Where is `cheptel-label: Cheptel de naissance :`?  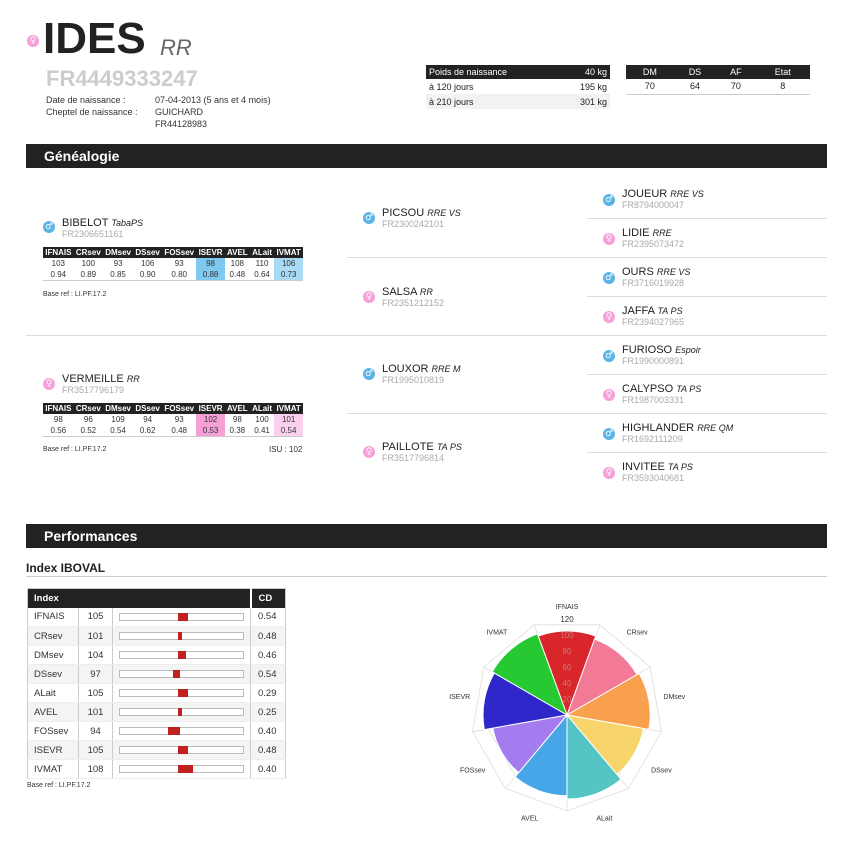 cheptel-label: Cheptel de naissance : is located at coordinates (92, 112).